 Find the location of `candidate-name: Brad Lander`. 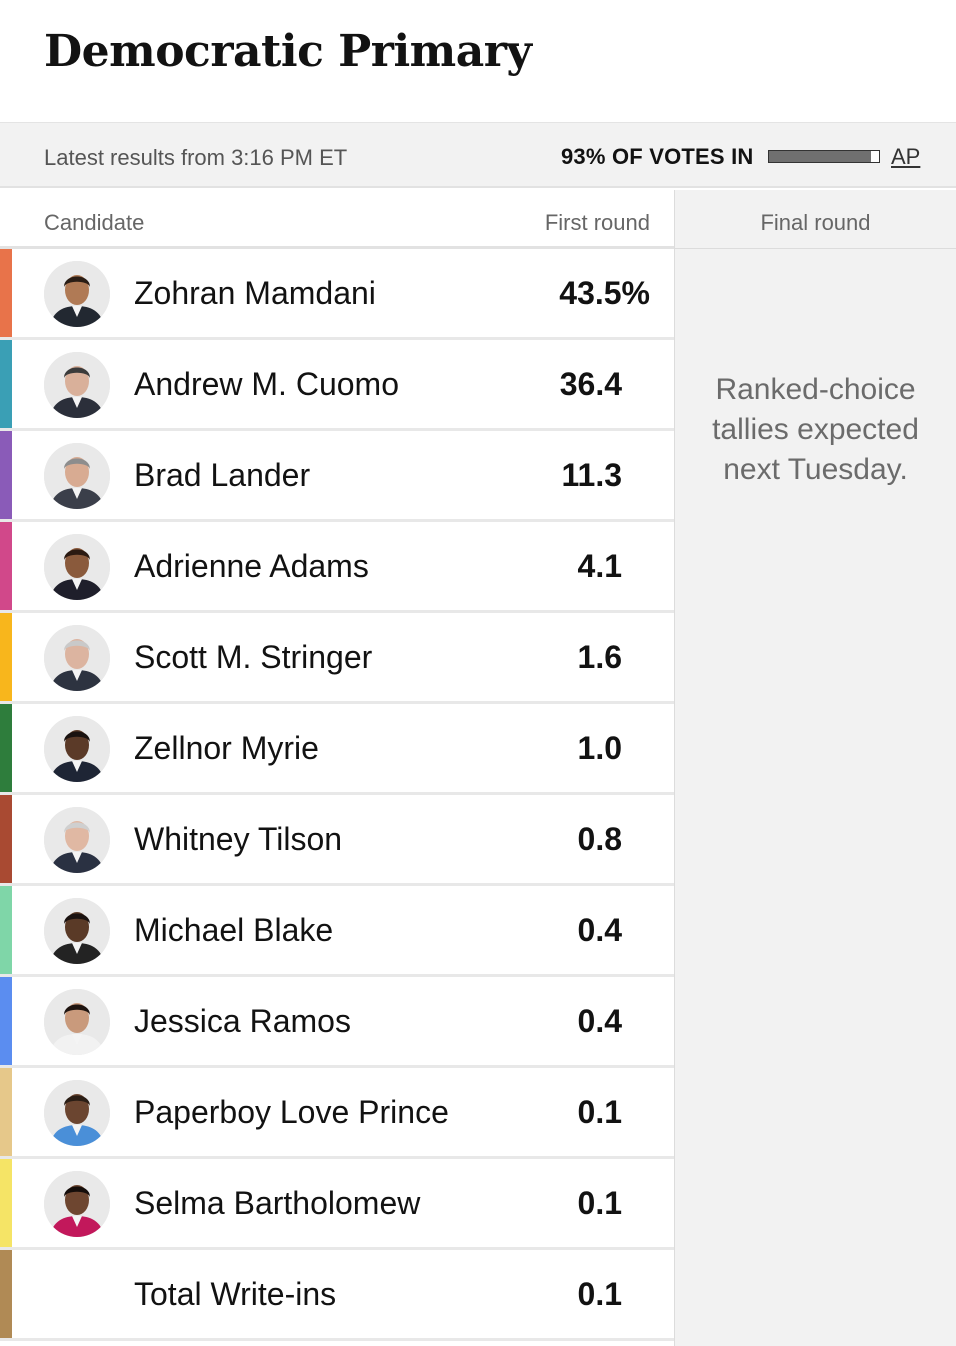

candidate-name: Brad Lander is located at coordinates (222, 475).